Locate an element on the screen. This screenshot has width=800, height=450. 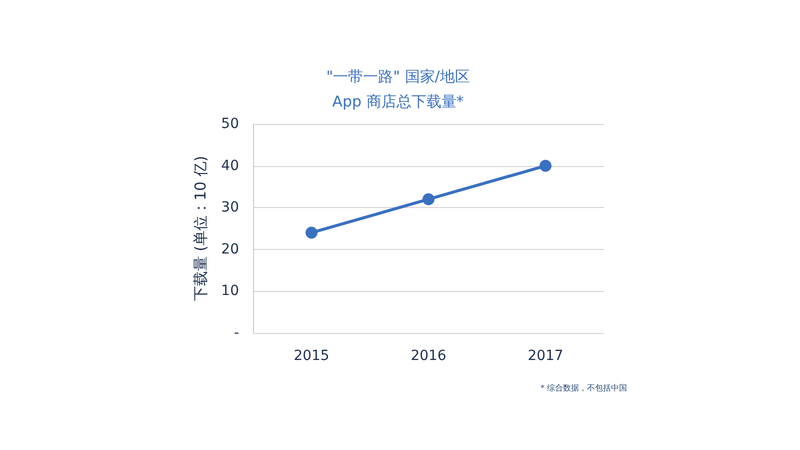
y-tick-label: 30 is located at coordinates (230, 208).